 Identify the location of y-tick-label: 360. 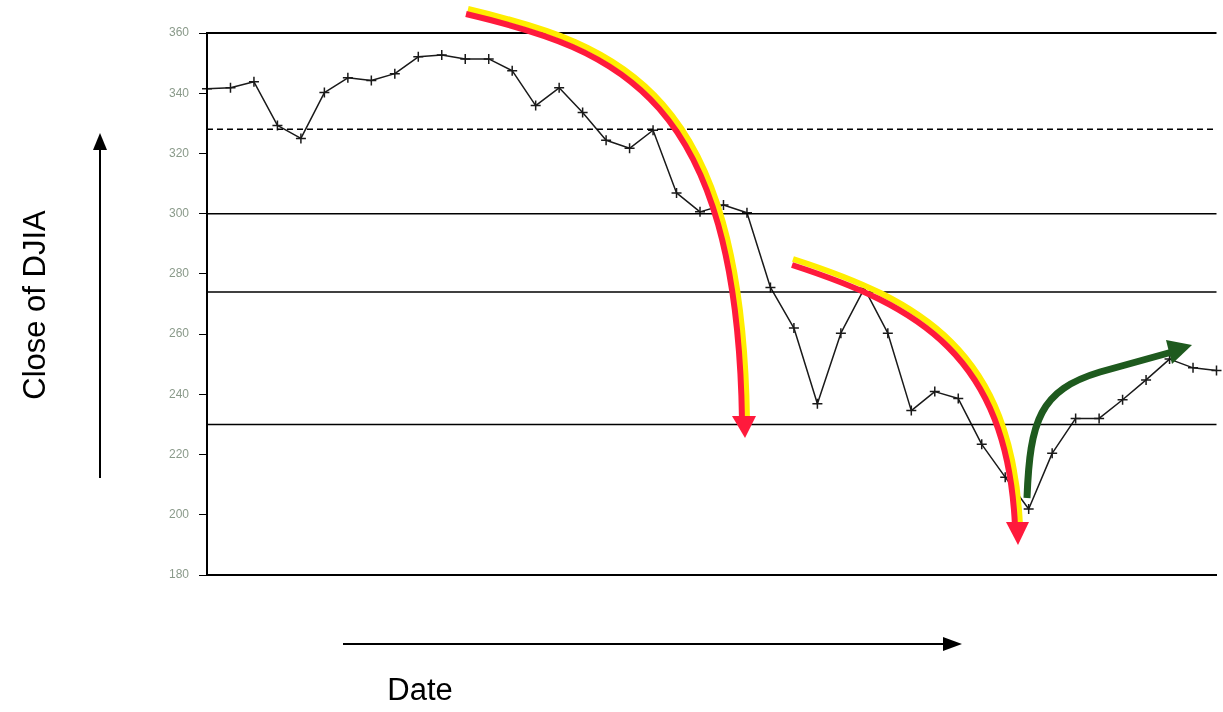
(179, 32).